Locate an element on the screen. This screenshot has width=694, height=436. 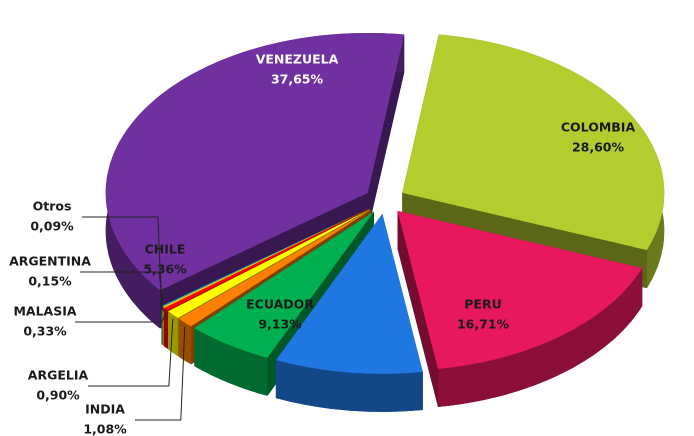
slice-label: Otros is located at coordinates (52, 206).